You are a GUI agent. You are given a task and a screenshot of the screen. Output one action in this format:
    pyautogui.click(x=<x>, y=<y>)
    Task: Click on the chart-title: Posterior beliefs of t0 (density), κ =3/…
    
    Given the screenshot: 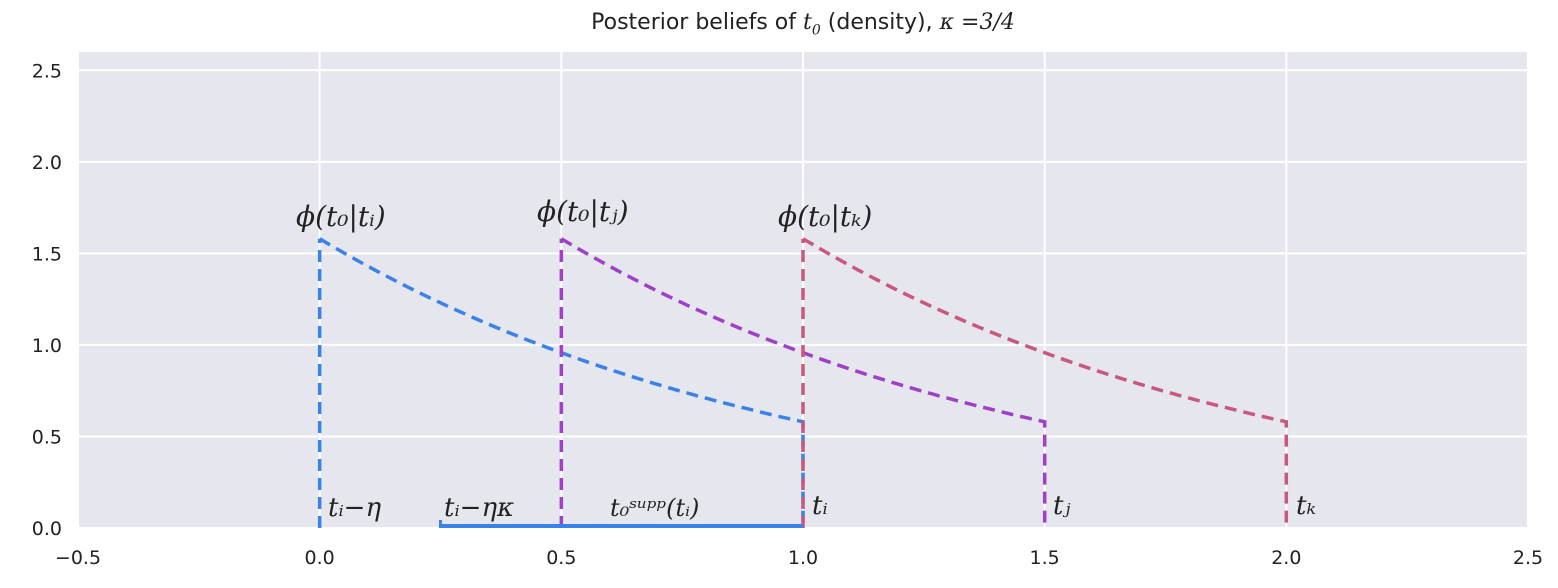 What is the action you would take?
    pyautogui.click(x=779, y=24)
    